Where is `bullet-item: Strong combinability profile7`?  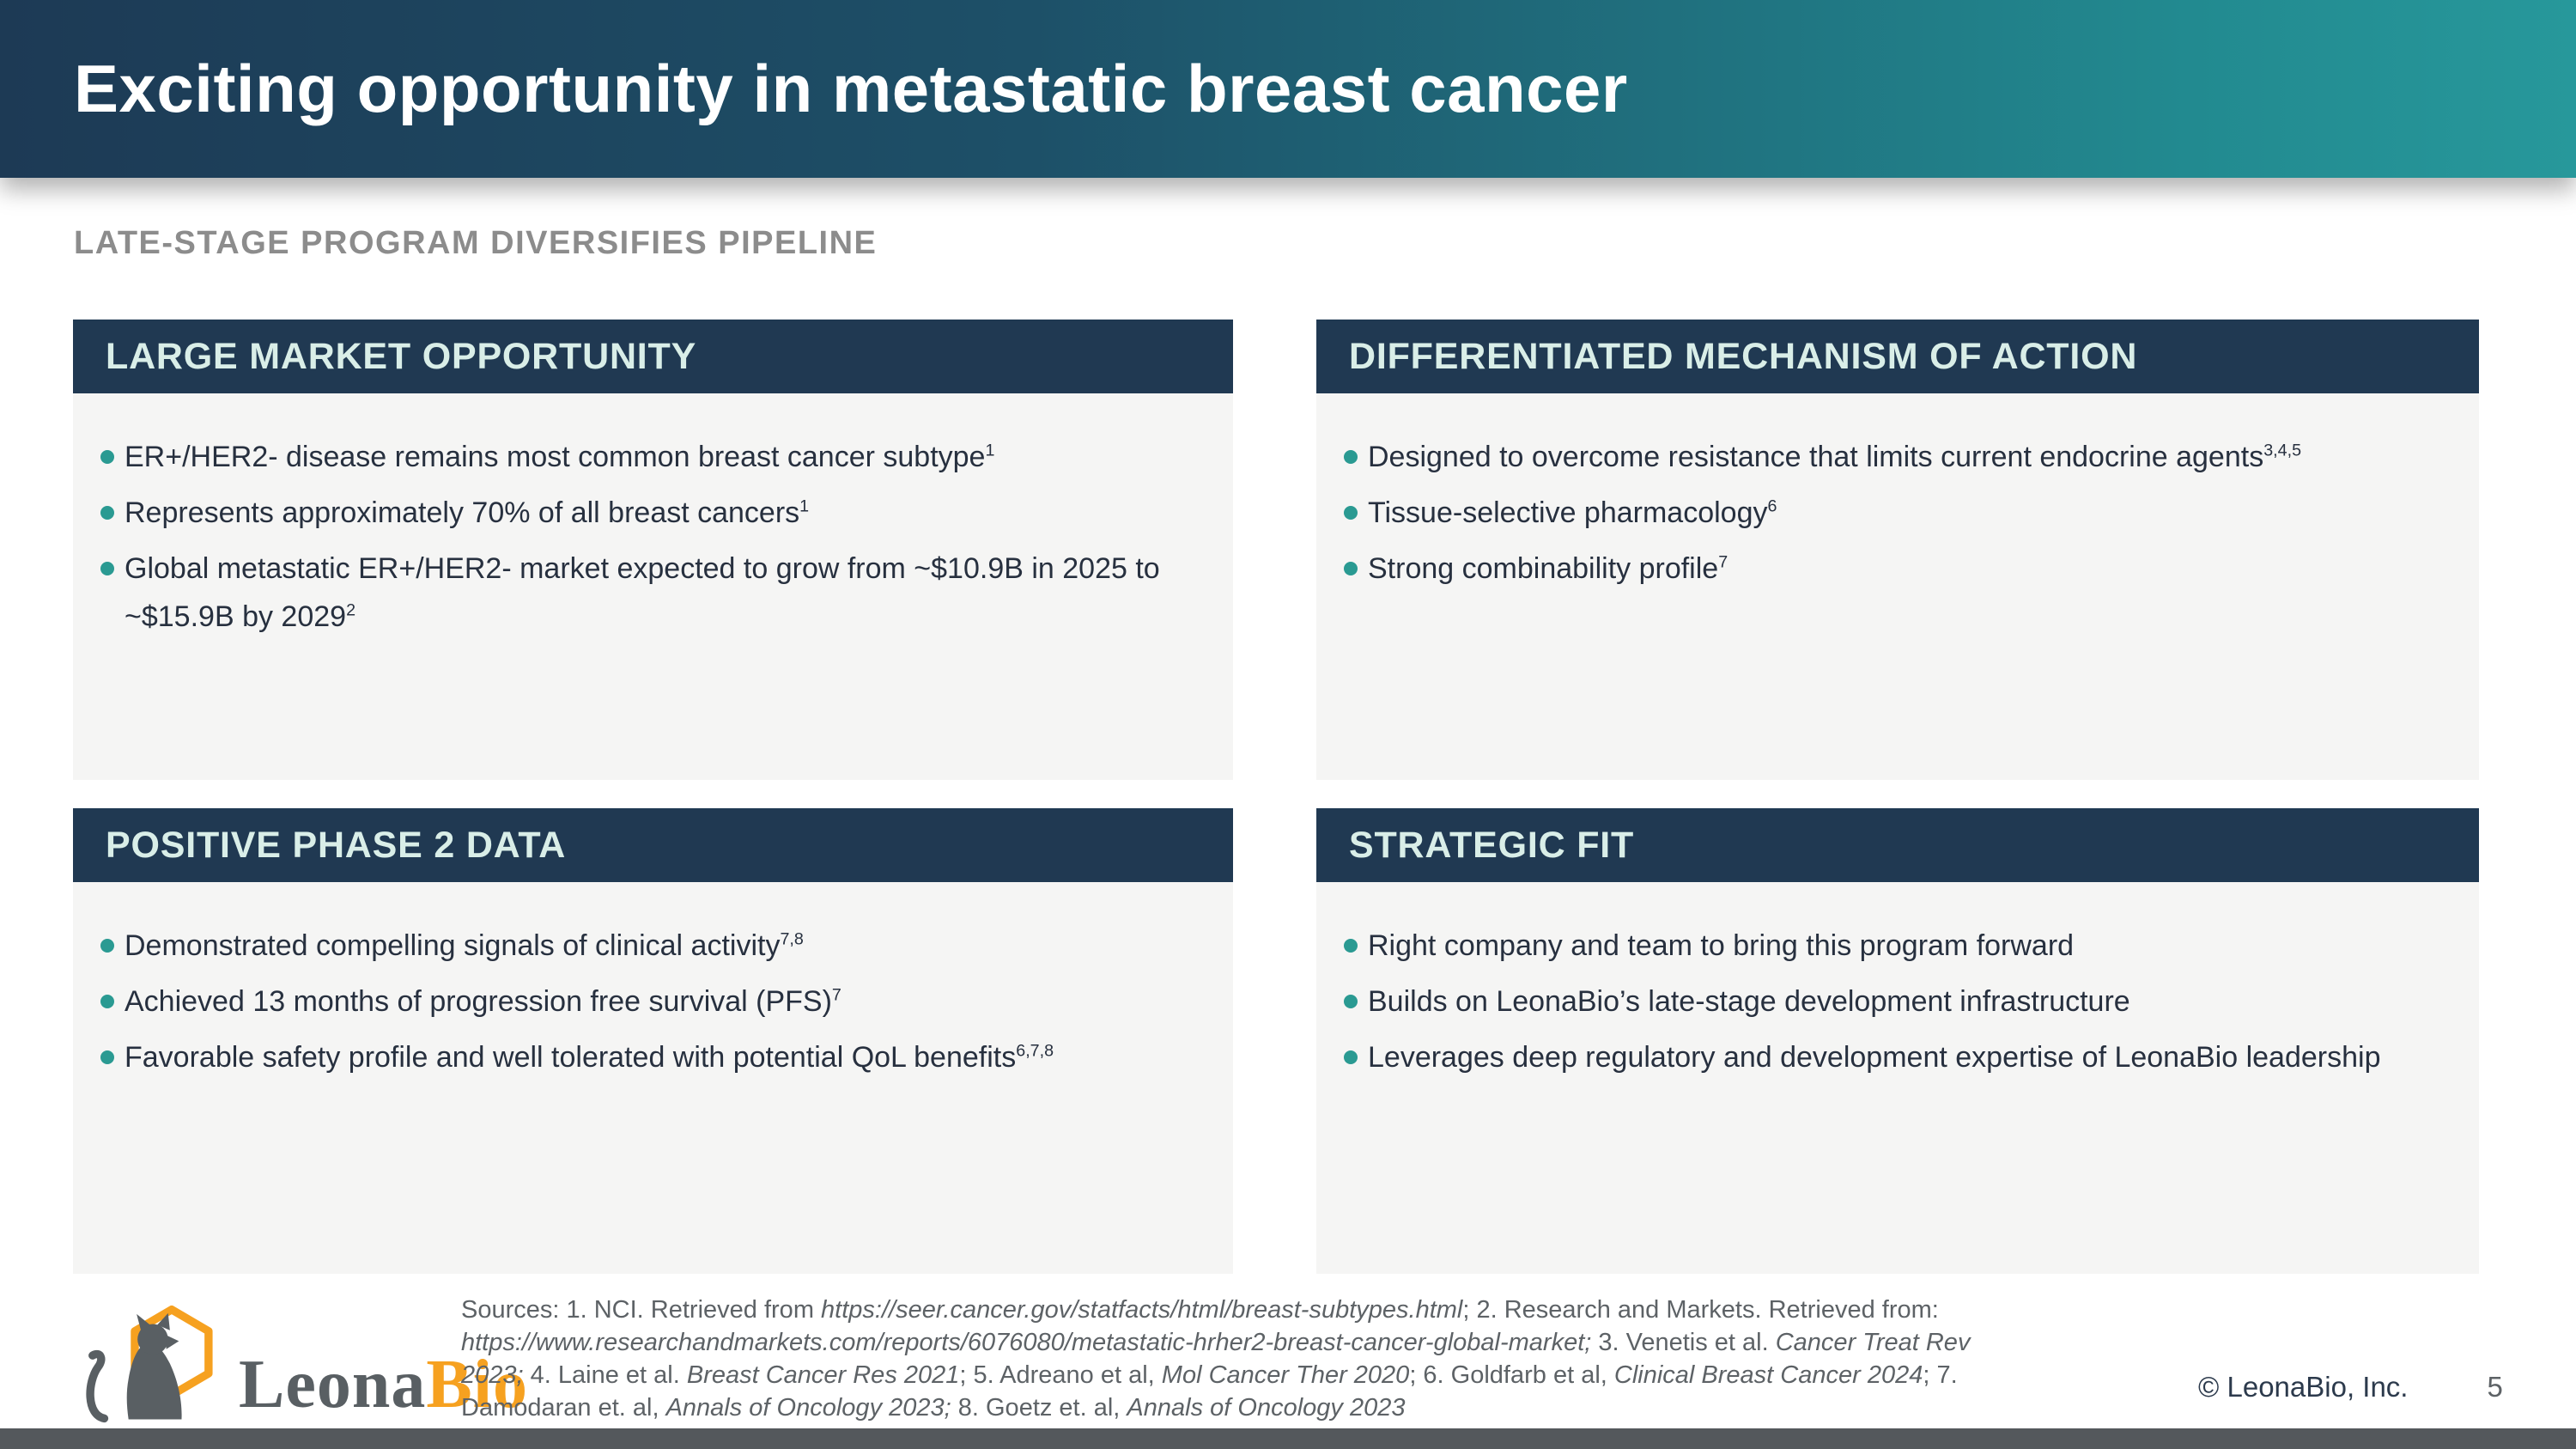
bullet-item: Strong combinability profile7 is located at coordinates (1873, 569).